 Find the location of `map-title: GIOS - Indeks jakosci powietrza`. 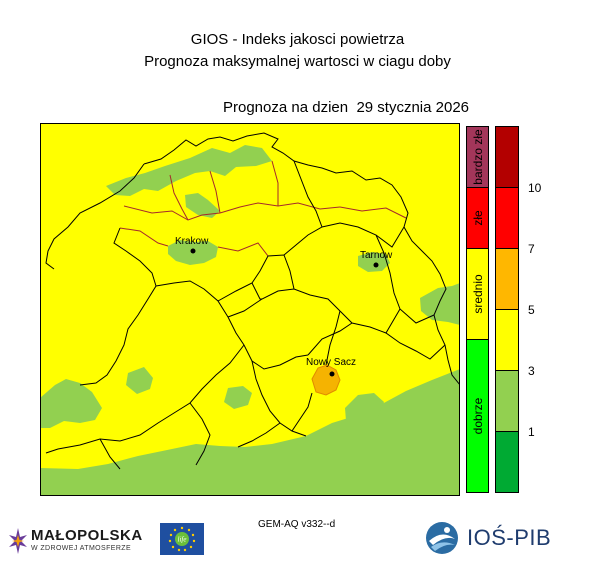

map-title: GIOS - Indeks jakosci powietrza is located at coordinates (297, 39).